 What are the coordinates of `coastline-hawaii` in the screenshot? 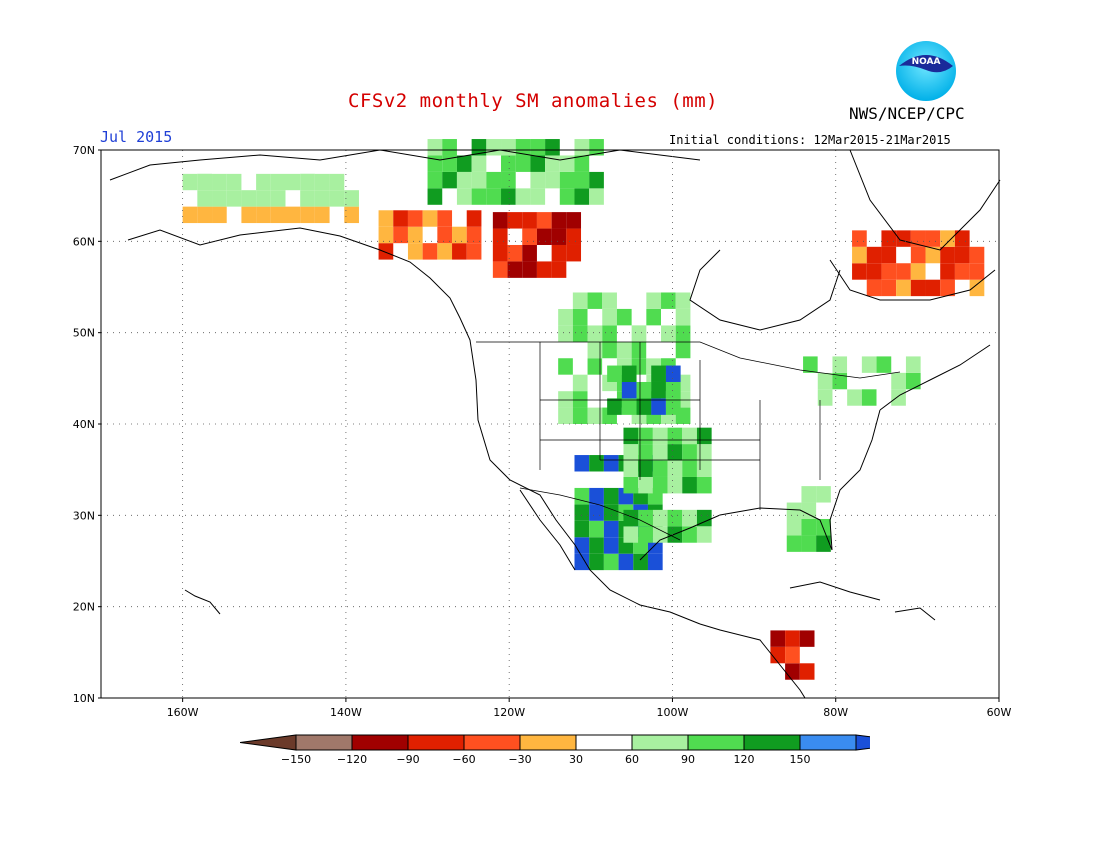 It's located at (202, 602).